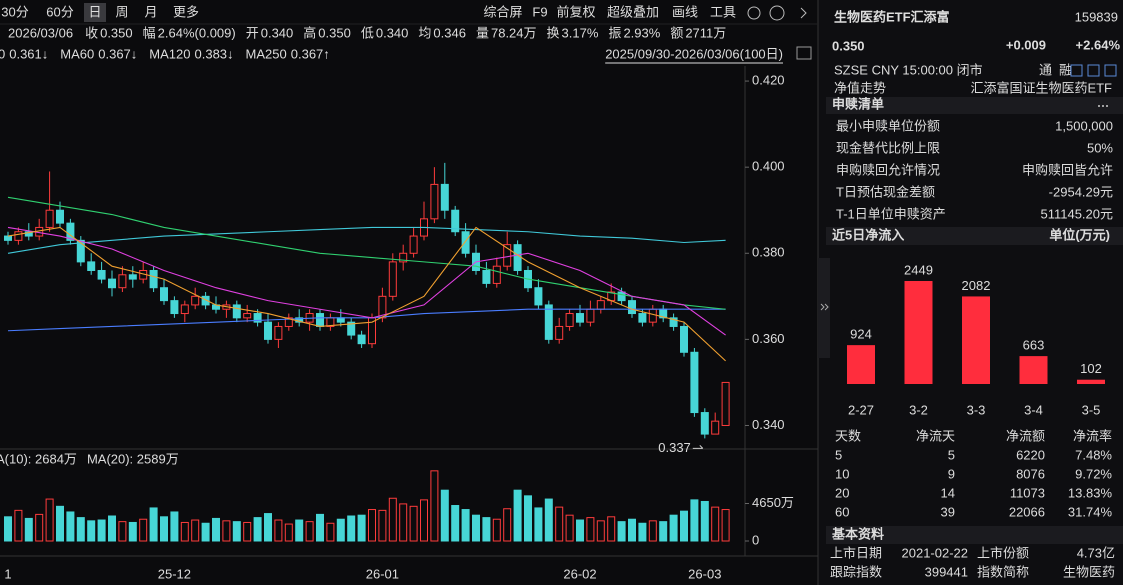 This screenshot has width=1123, height=585. I want to click on range-label: 2025/09/30-2026/03/06(100日), so click(694, 53).